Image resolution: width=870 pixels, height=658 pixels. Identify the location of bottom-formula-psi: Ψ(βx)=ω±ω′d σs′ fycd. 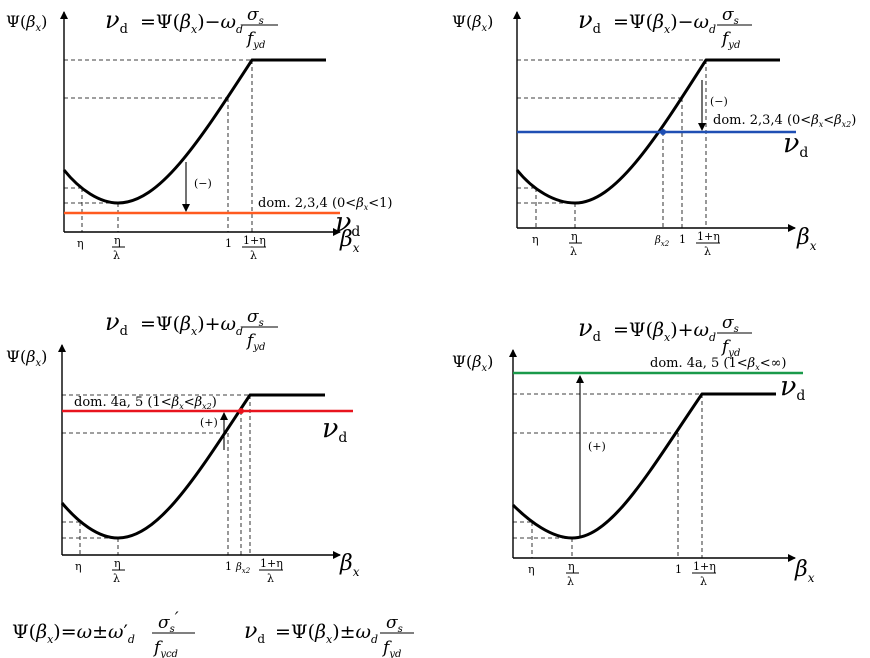
(103, 633).